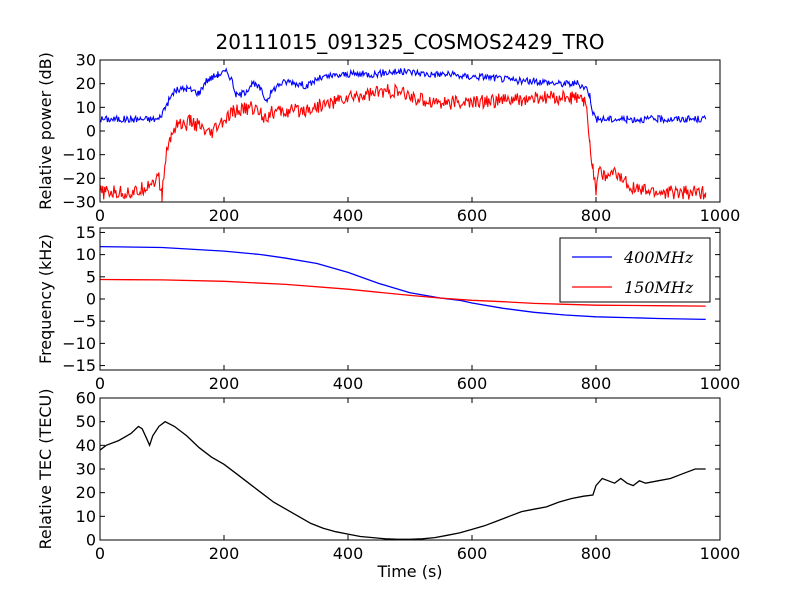 The width and height of the screenshot is (800, 600). I want to click on y-tick-label: −5, so click(84, 321).